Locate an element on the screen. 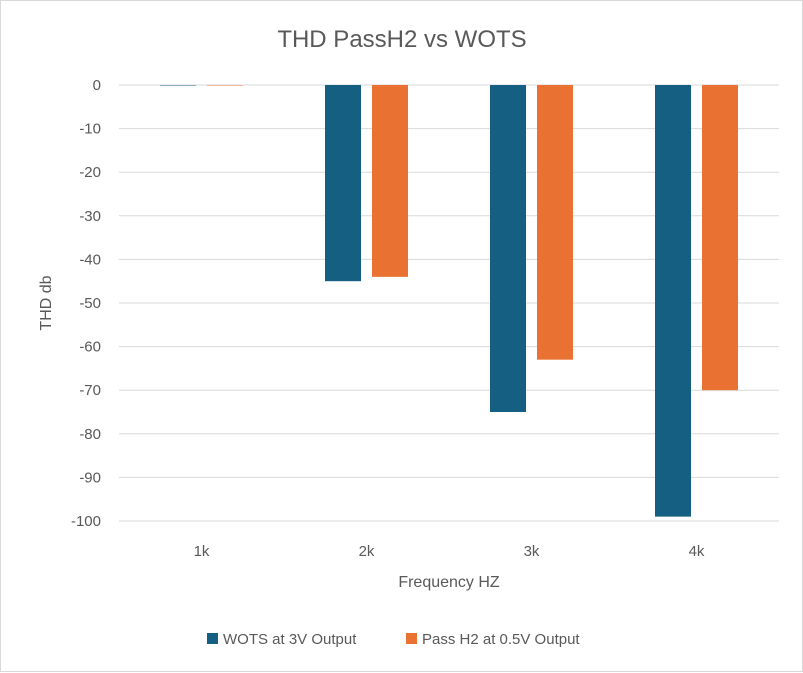 The image size is (803, 673). y-tick-label: -90 is located at coordinates (90, 477).